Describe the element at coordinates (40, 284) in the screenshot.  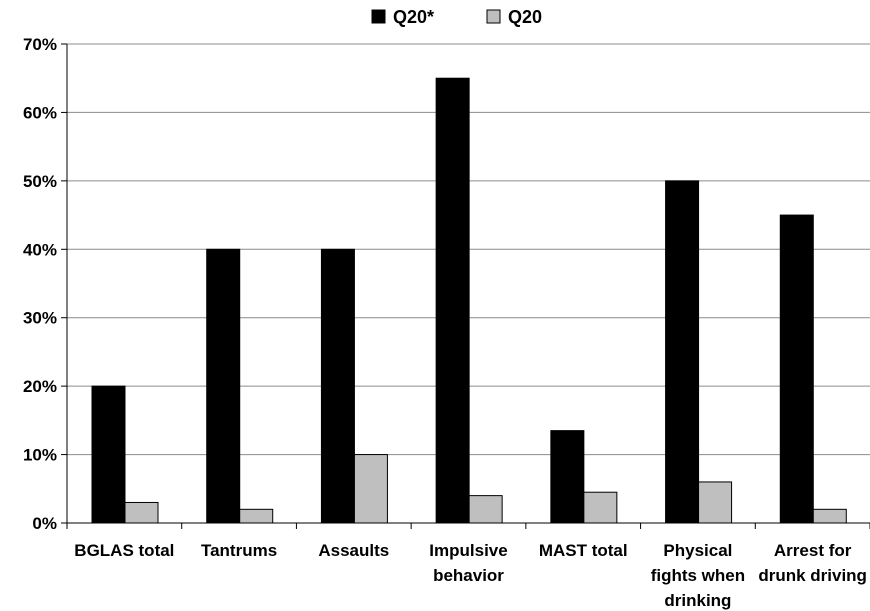
I see `y-tick-labels: 0% 10% 20% 30% 40% 50% 60% 70%` at that location.